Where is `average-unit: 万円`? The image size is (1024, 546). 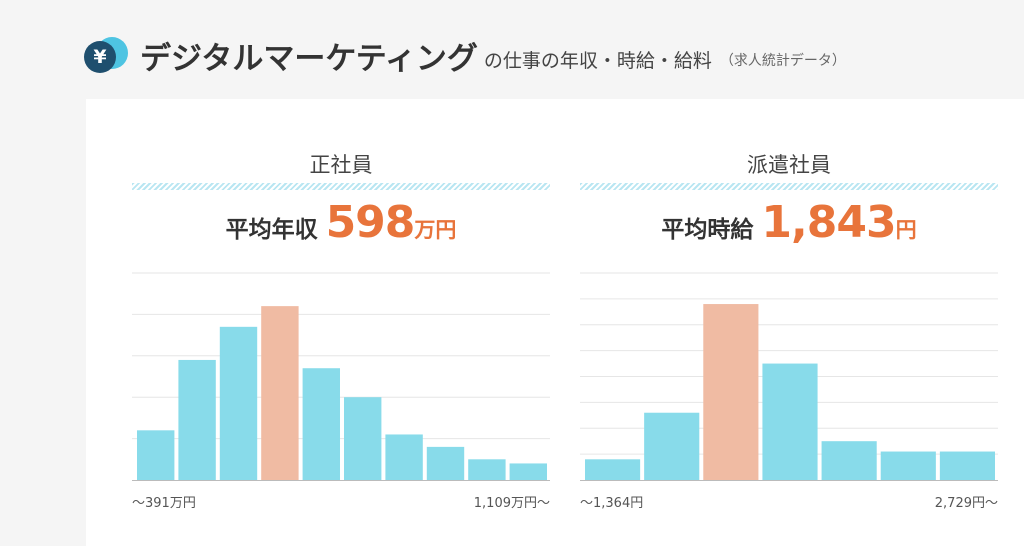
average-unit: 万円 is located at coordinates (435, 230).